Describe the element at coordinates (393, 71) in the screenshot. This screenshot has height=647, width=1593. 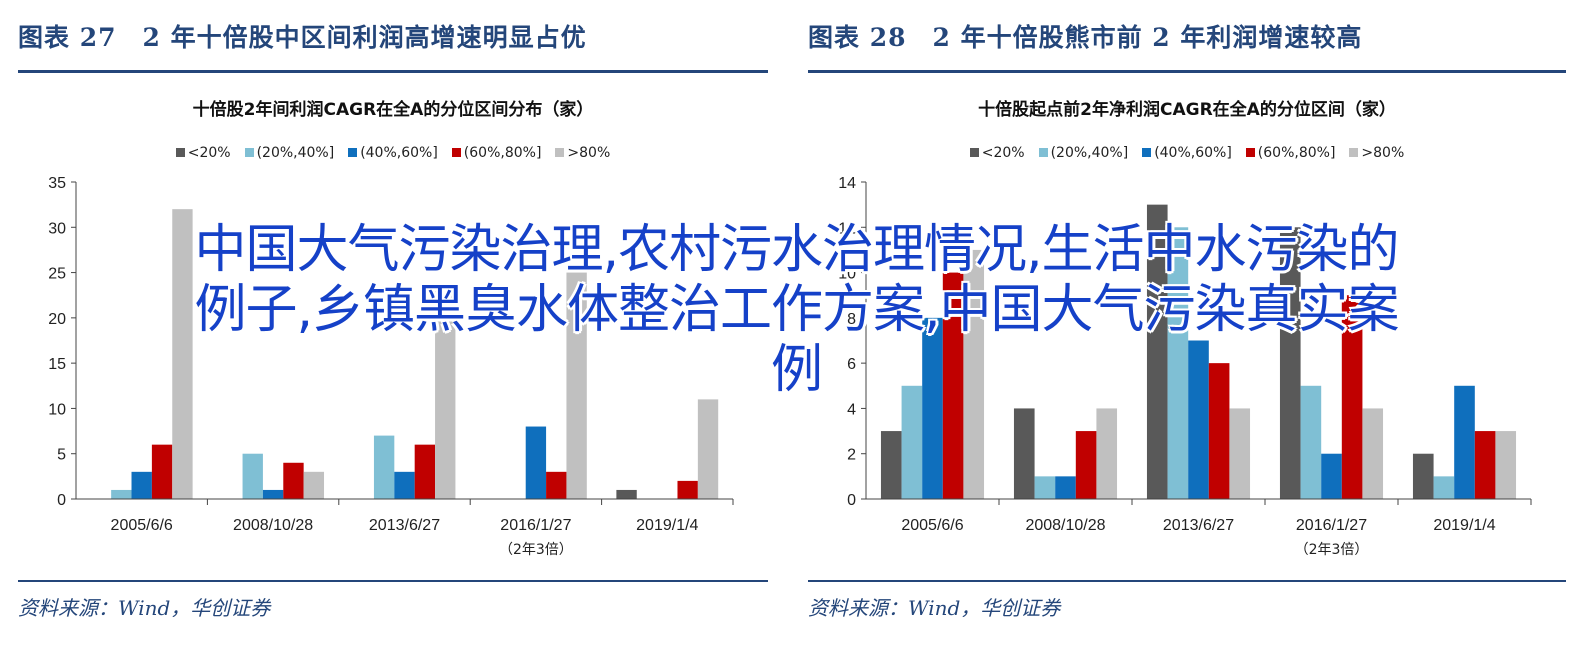
I see `title-rule` at that location.